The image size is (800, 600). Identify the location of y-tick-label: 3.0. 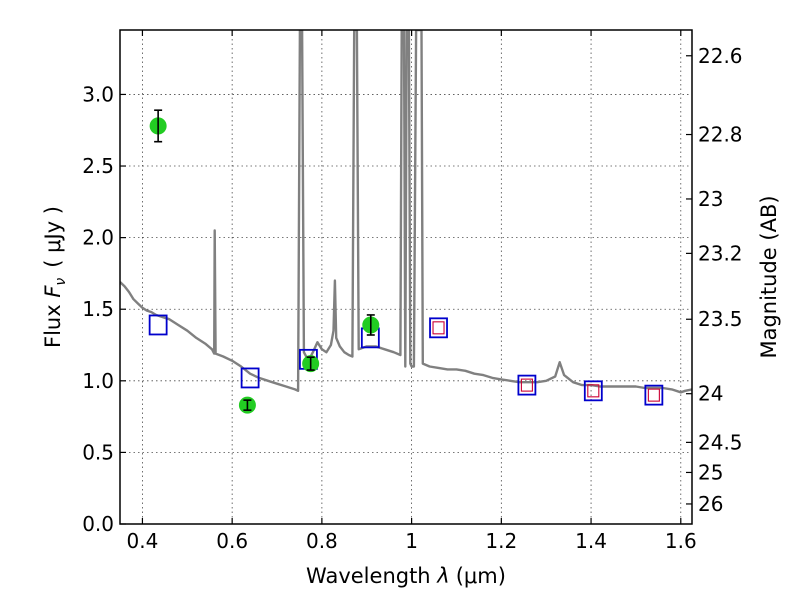
(98, 94).